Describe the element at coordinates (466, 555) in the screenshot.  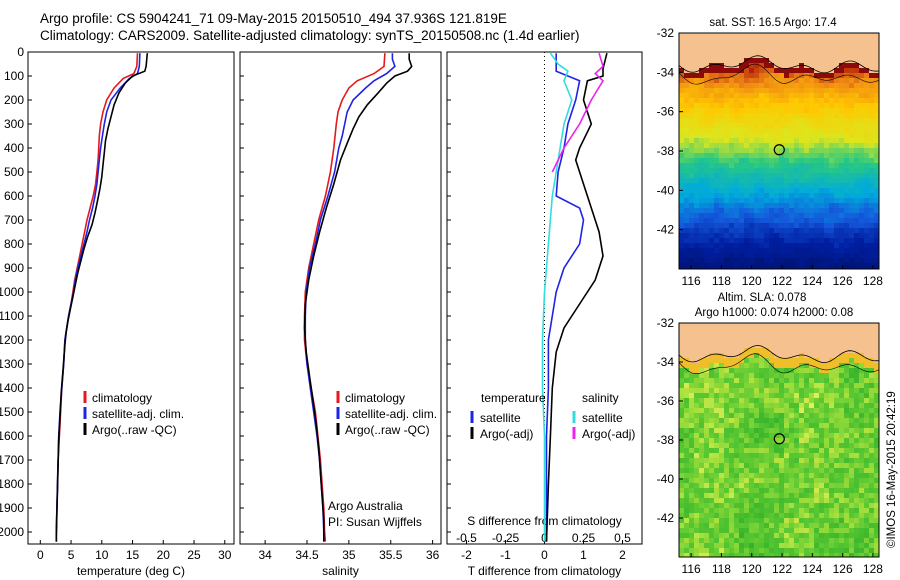
I see `x-tick-label: -2` at that location.